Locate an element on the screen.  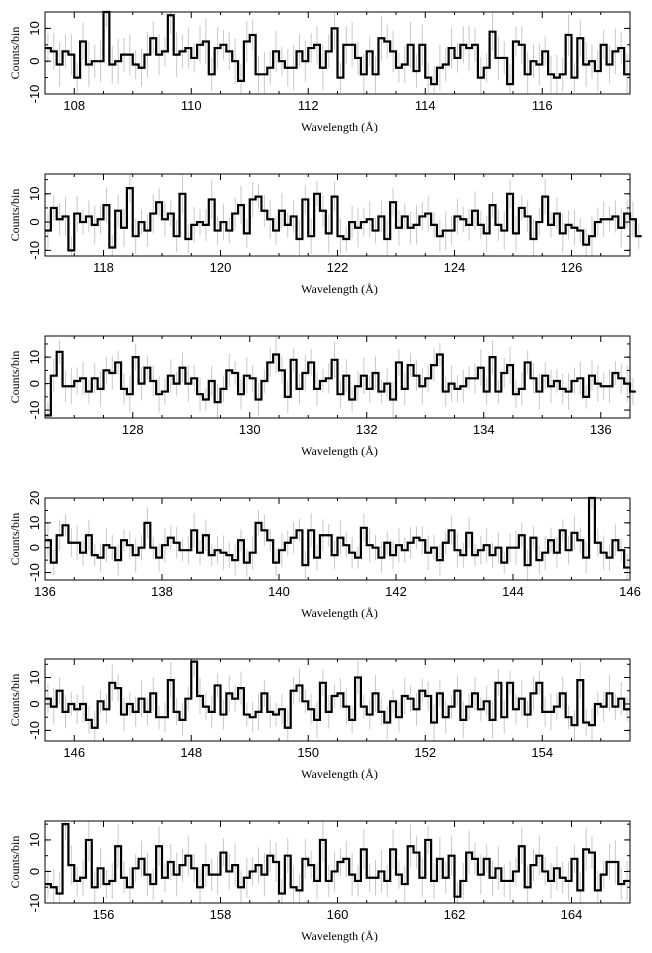
x-tick-label: 120 is located at coordinates (221, 267).